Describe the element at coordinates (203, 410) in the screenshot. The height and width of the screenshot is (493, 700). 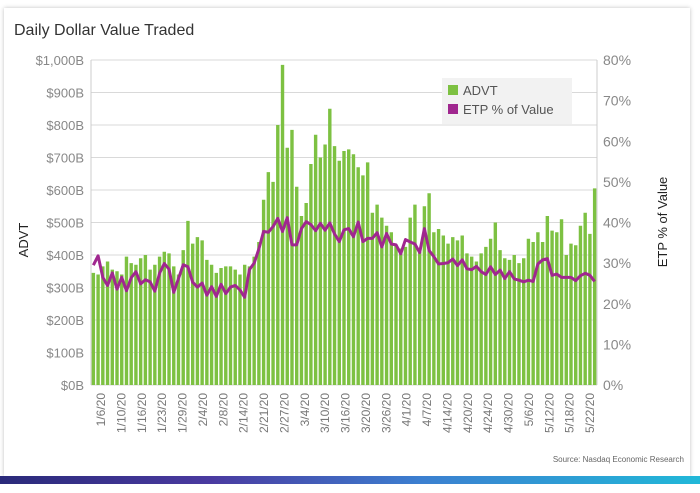
I see `x-tick: 2/4/20` at that location.